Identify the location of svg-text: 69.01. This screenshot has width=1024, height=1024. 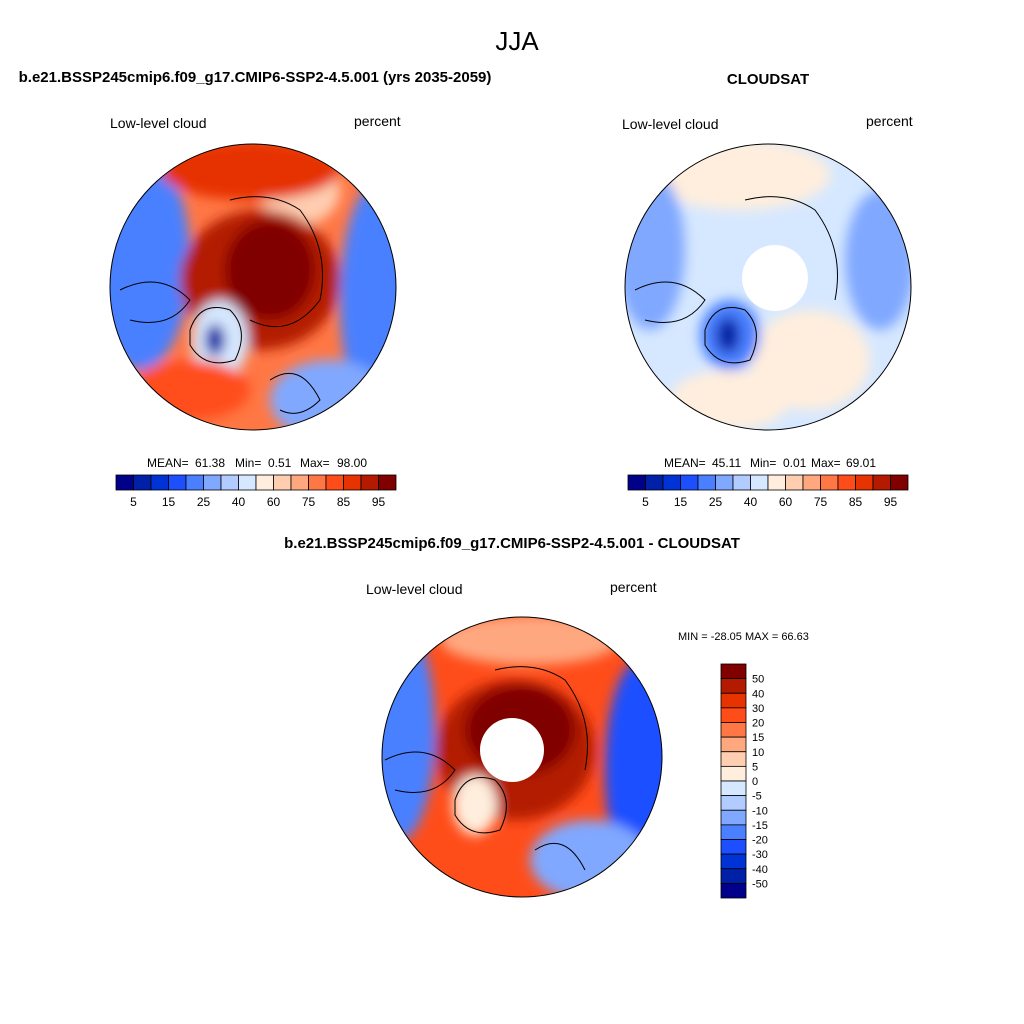
(861, 463).